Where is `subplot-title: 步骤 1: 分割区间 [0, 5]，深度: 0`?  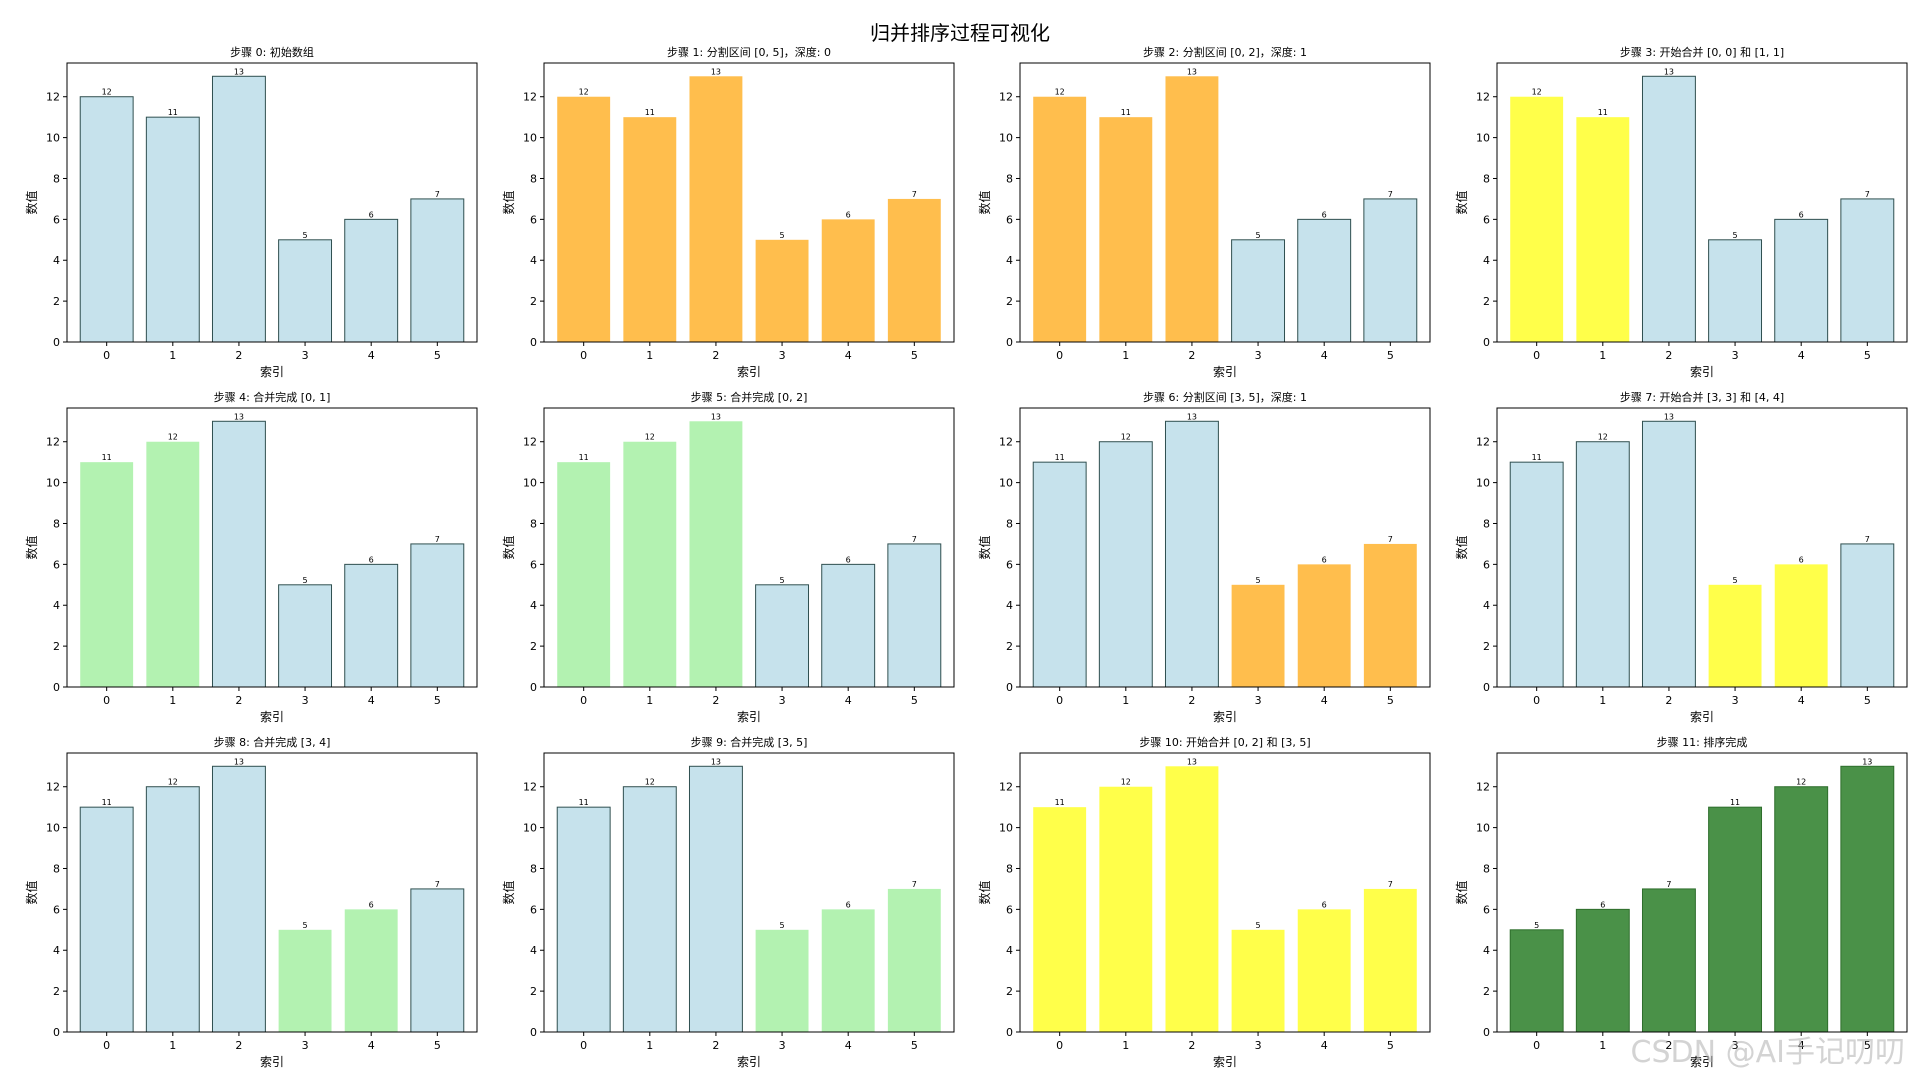 subplot-title: 步骤 1: 分割区间 [0, 5]，深度: 0 is located at coordinates (749, 52).